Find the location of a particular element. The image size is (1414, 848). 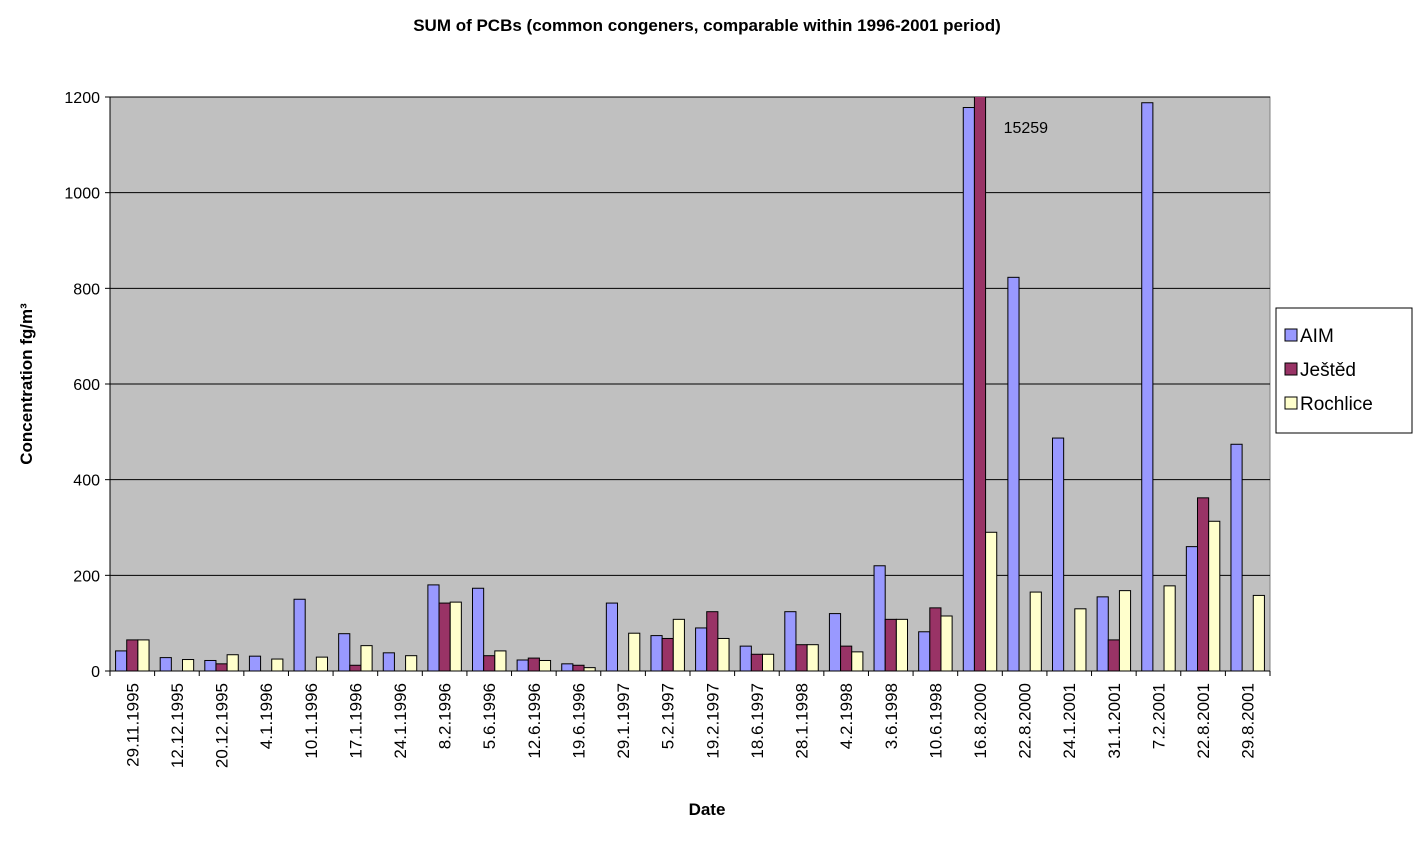

x-tick-label: 4.1.1996 is located at coordinates (266, 716).